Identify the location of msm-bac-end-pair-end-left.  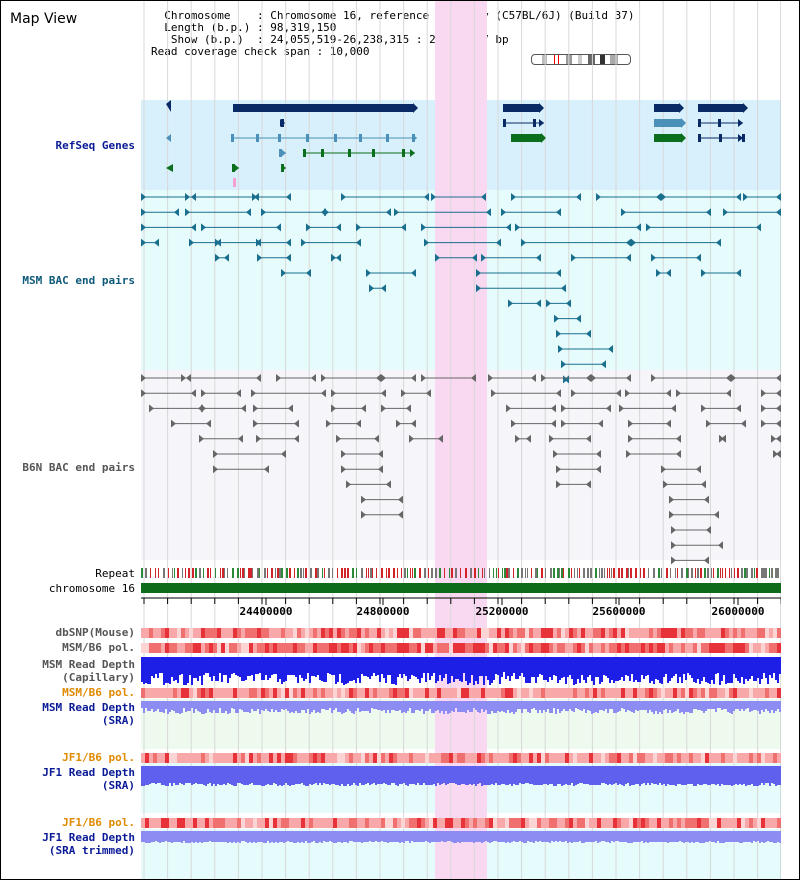
(517, 227).